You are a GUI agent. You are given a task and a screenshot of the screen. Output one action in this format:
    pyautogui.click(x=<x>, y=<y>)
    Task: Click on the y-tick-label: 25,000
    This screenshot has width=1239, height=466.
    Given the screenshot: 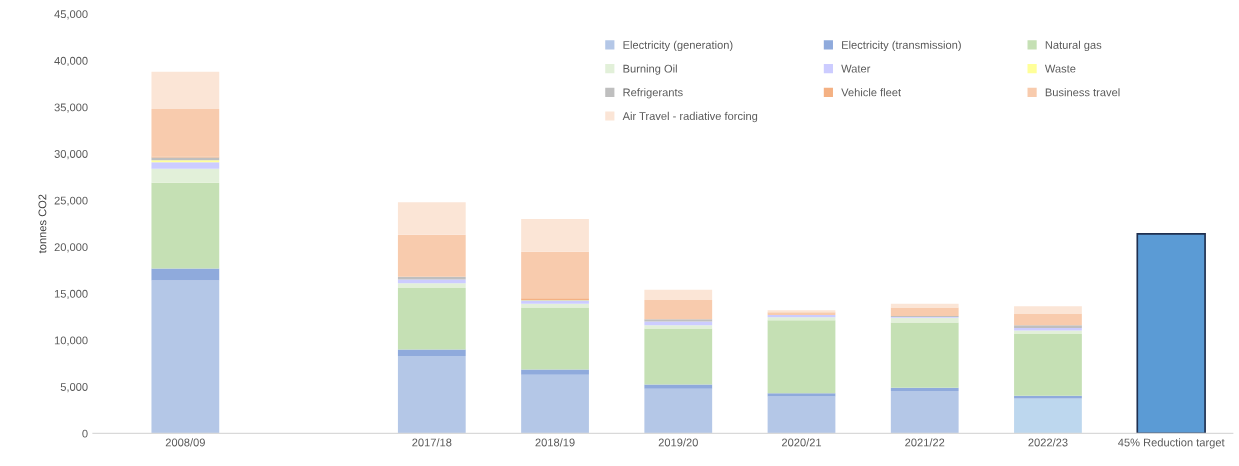 What is the action you would take?
    pyautogui.click(x=71, y=201)
    